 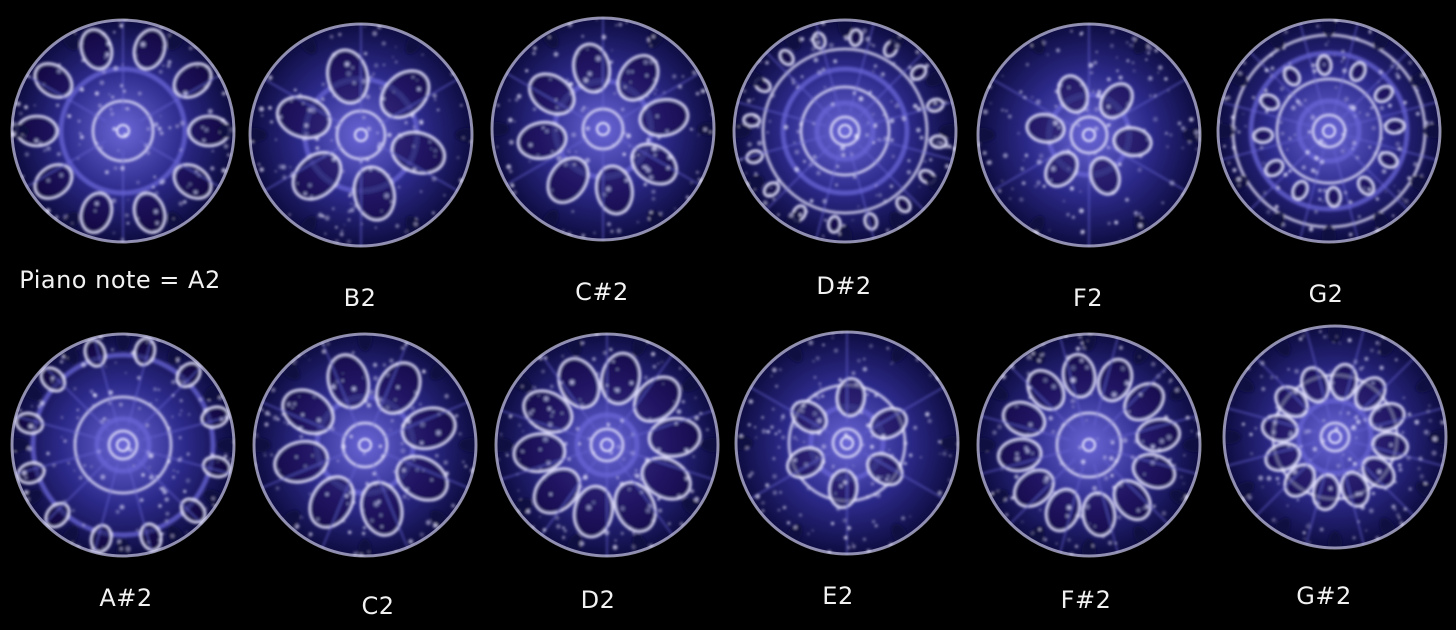 I want to click on note-label: F#2, so click(x=1086, y=600).